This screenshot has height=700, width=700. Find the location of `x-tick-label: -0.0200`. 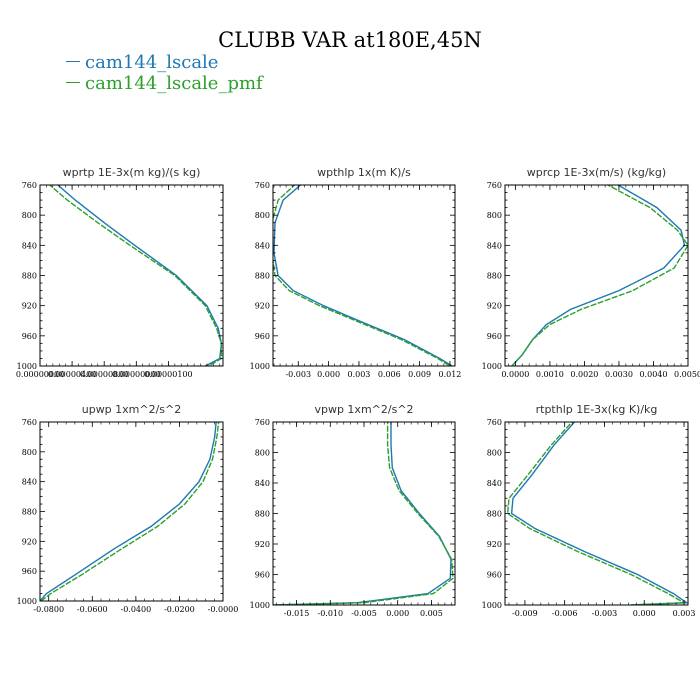

x-tick-label: -0.0200 is located at coordinates (179, 609).